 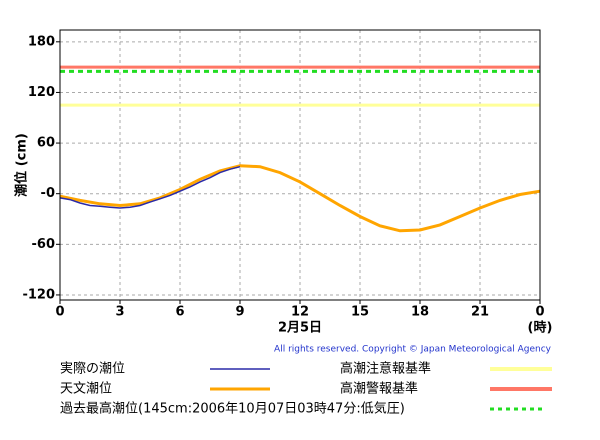 What do you see at coordinates (119, 312) in the screenshot?
I see `x-tick-label: 3` at bounding box center [119, 312].